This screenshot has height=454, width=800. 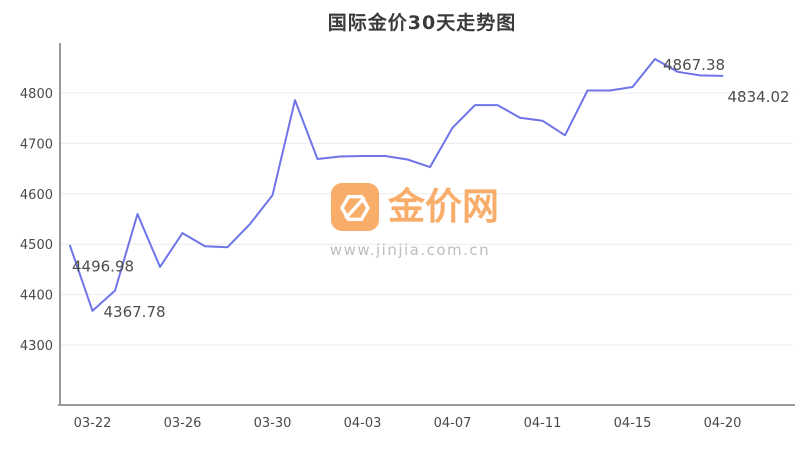 I want to click on point-value-label: 4867.38, so click(x=694, y=65).